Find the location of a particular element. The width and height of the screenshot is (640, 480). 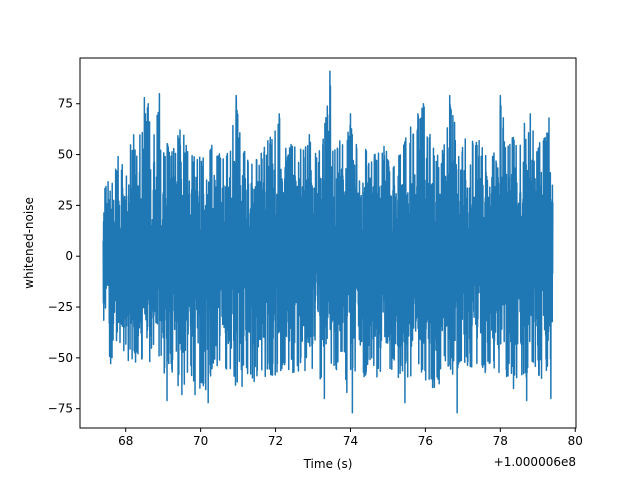

y-axis: −75 −50 −25 0 25 50 75 is located at coordinates (64, 256).